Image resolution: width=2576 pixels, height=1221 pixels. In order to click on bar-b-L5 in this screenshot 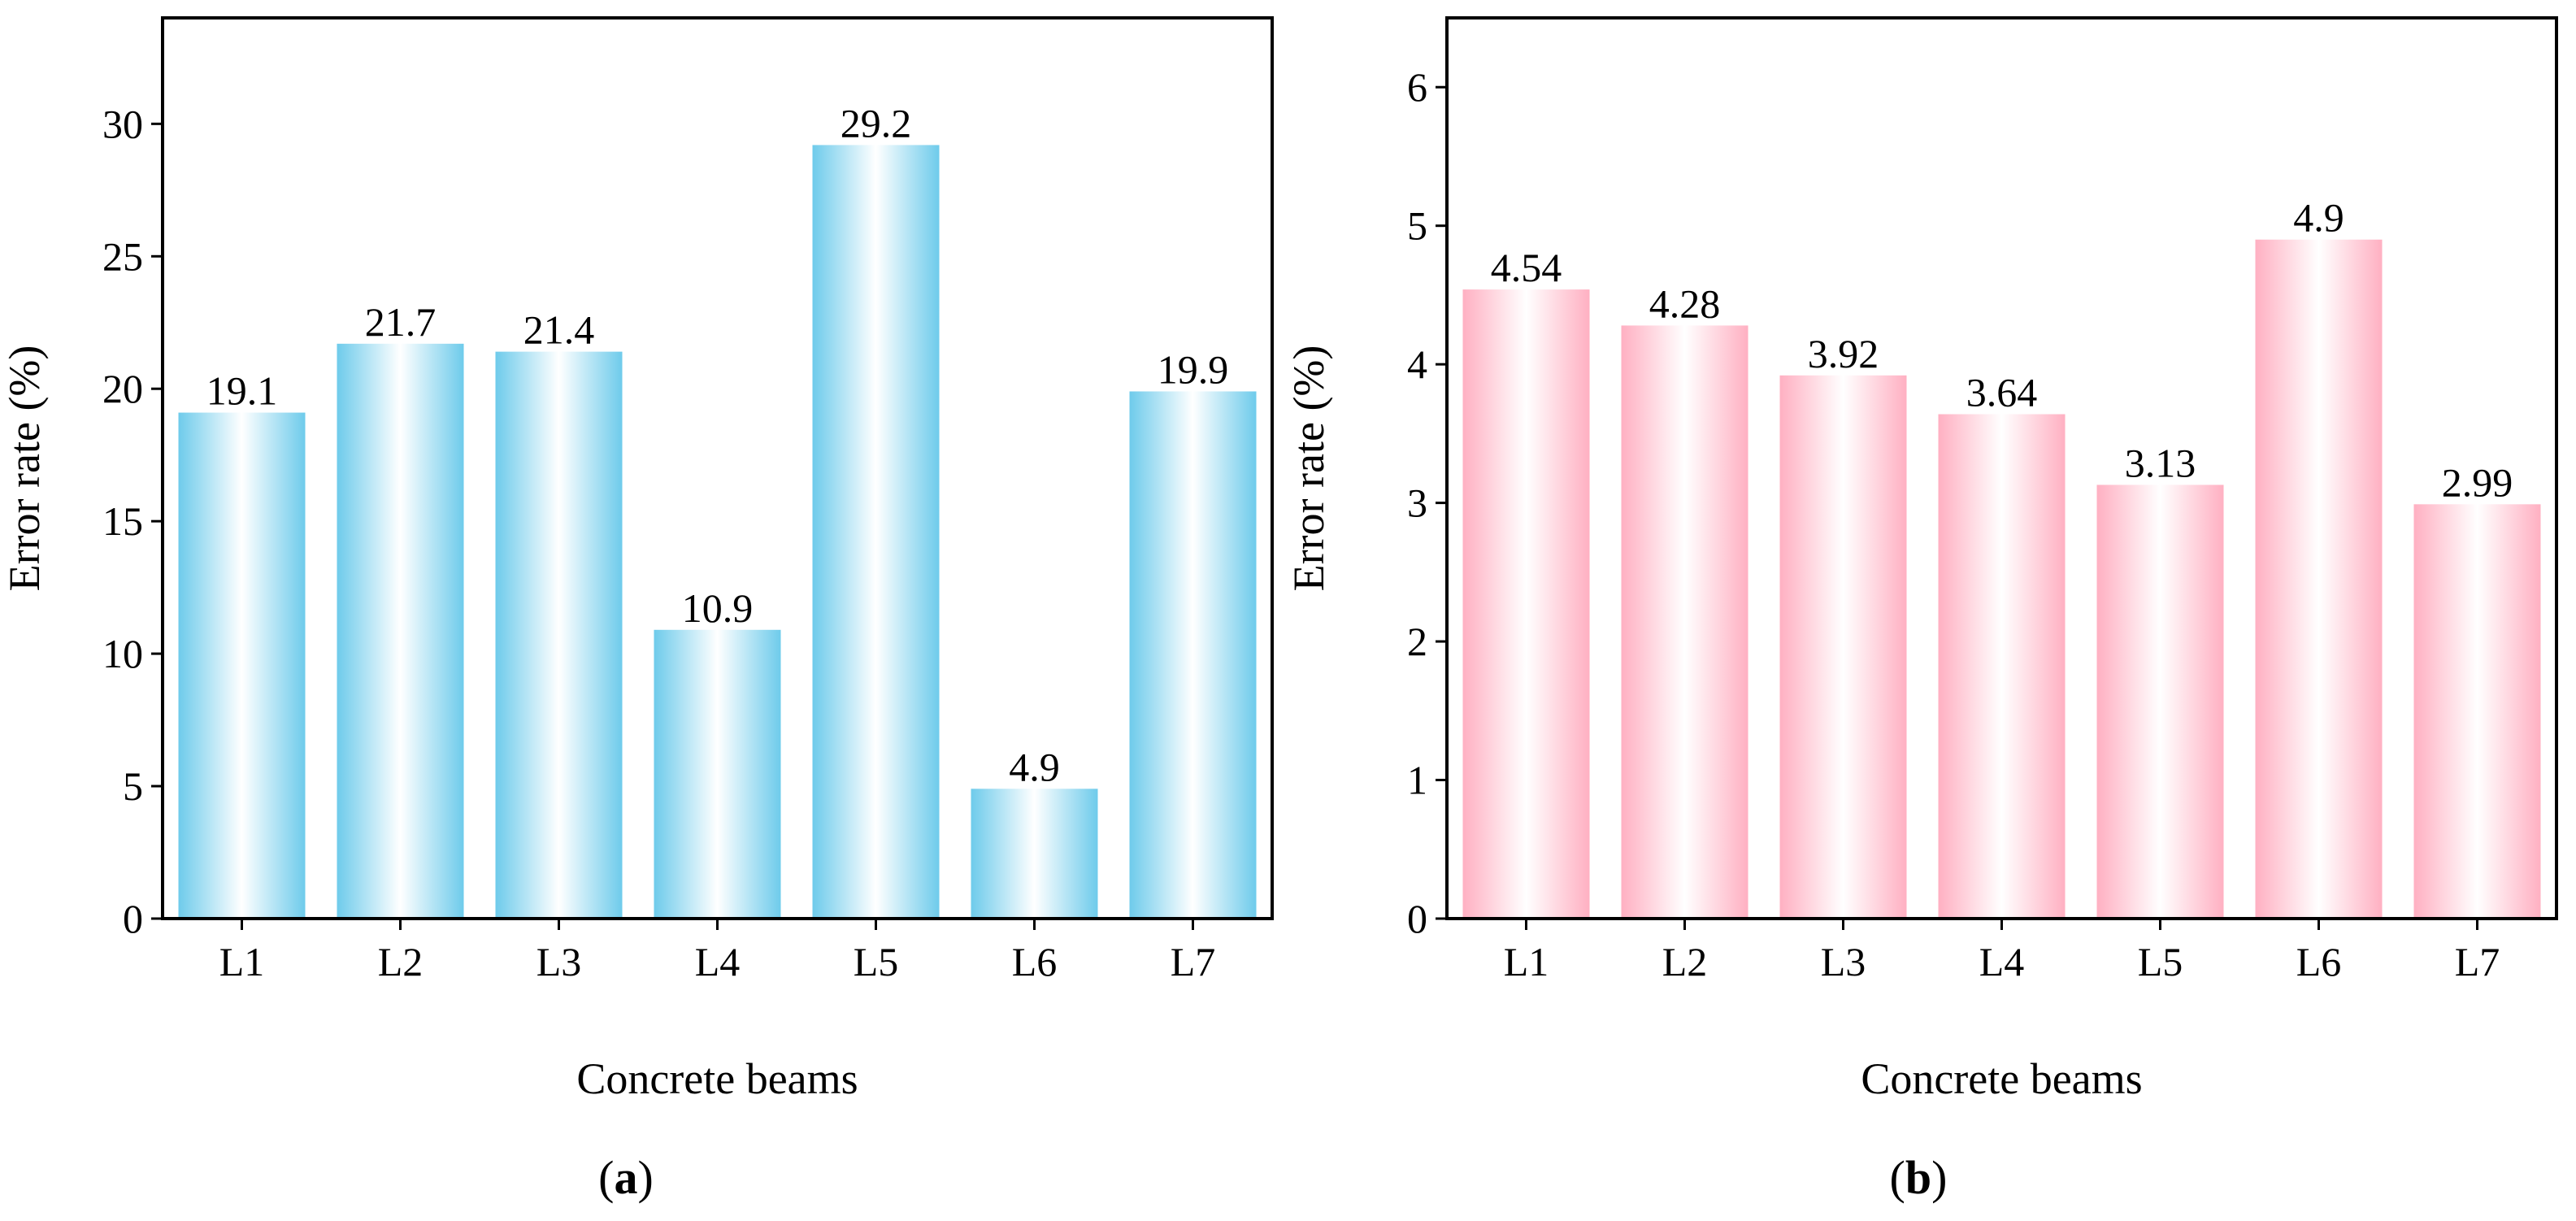, I will do `click(2160, 702)`.